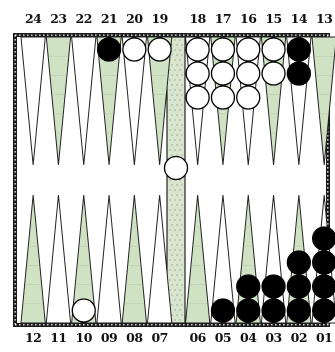 This screenshot has height=352, width=335. I want to click on white-checker-on-bar, so click(176, 168).